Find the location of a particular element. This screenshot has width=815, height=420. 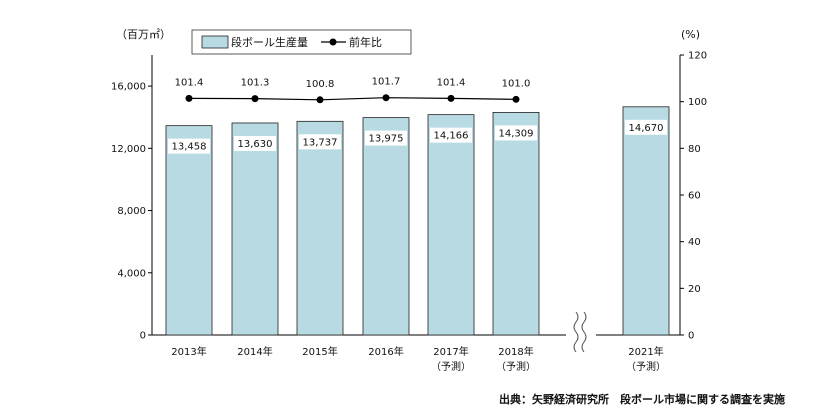

category-label: 2014年 is located at coordinates (254, 351).